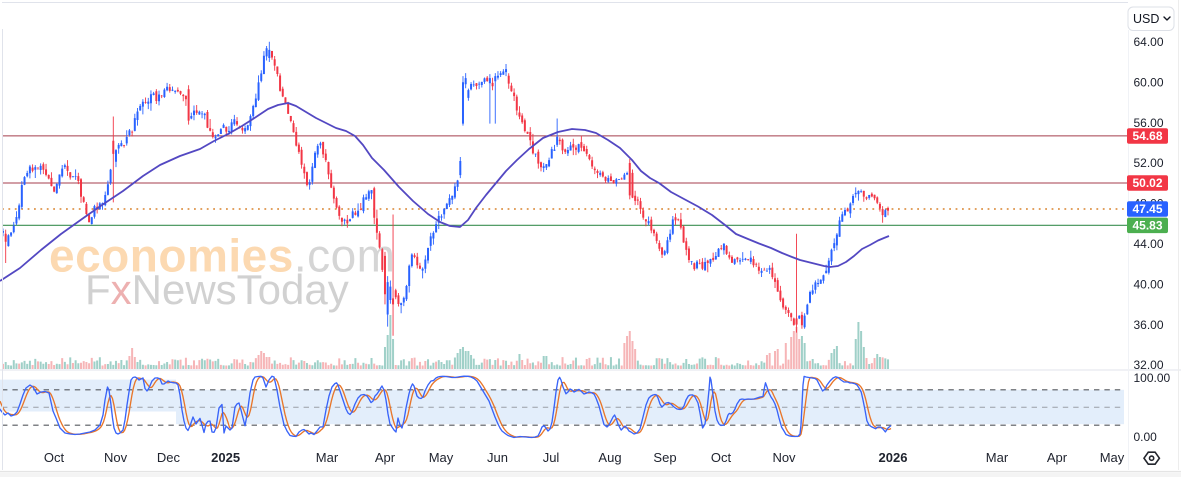 The image size is (1181, 482). What do you see at coordinates (609, 457) in the screenshot?
I see `svg-text: Aug` at bounding box center [609, 457].